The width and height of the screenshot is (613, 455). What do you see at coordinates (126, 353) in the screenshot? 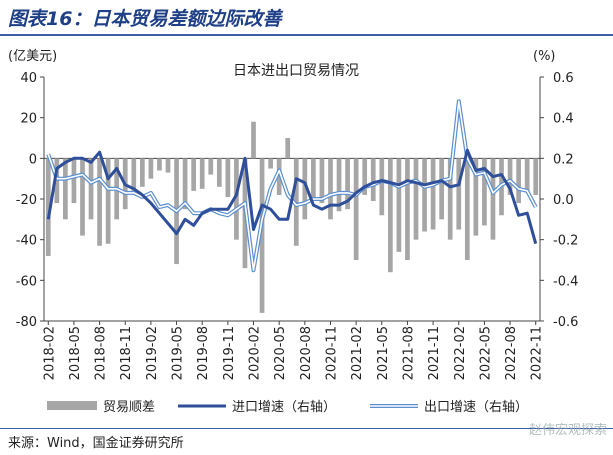
I see `x-tick-label: 2018-11` at bounding box center [126, 353].